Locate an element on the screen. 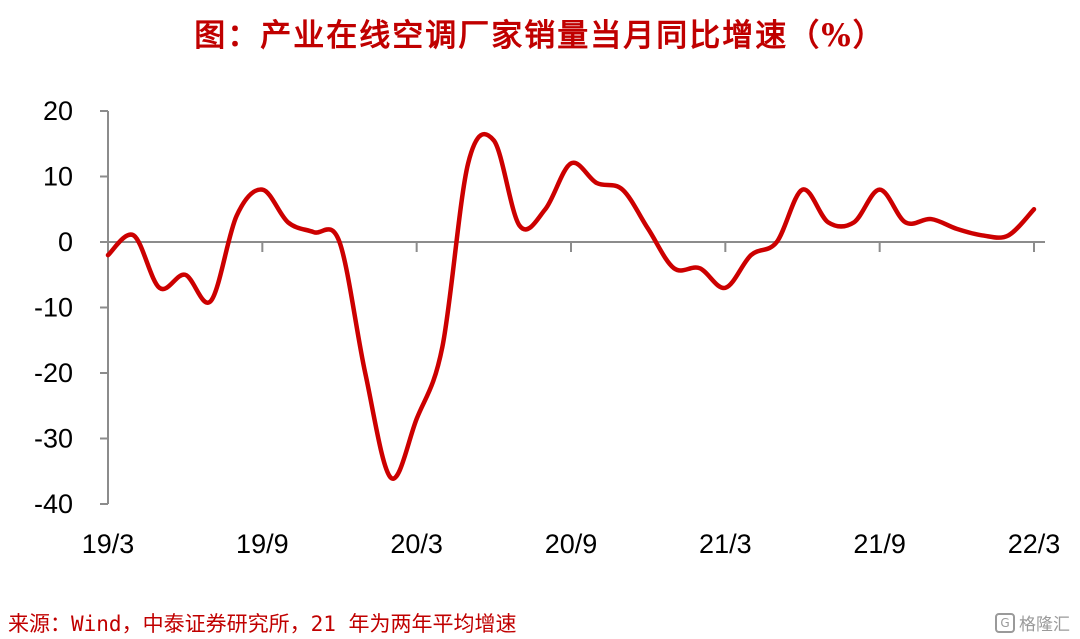 This screenshot has width=1080, height=639. y-tick-label: -20 is located at coordinates (53, 373).